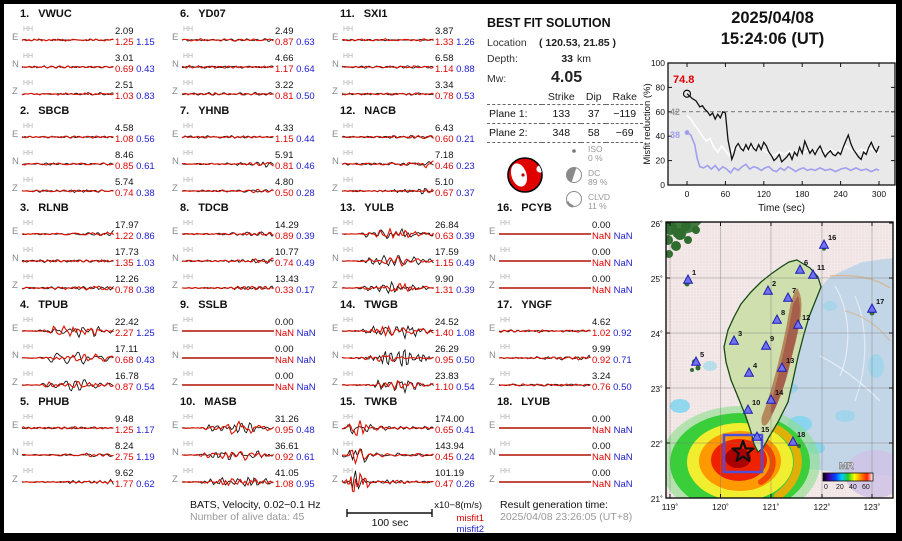 The height and width of the screenshot is (541, 902). I want to click on waveform-row: E HH 0.00 NaN NaN, so click(564, 230).